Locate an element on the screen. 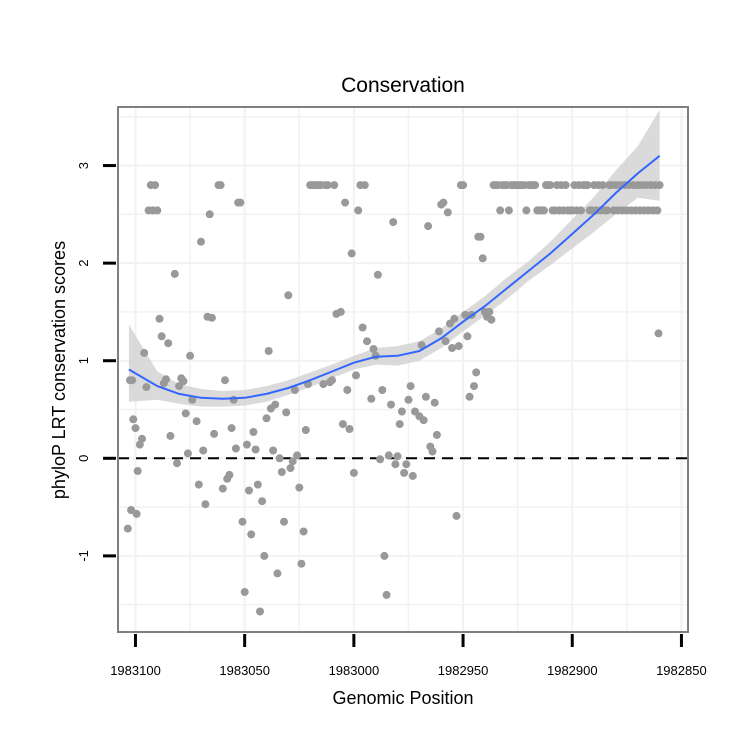  y-axis: -1 0 1 2 3 is located at coordinates (96, 362).